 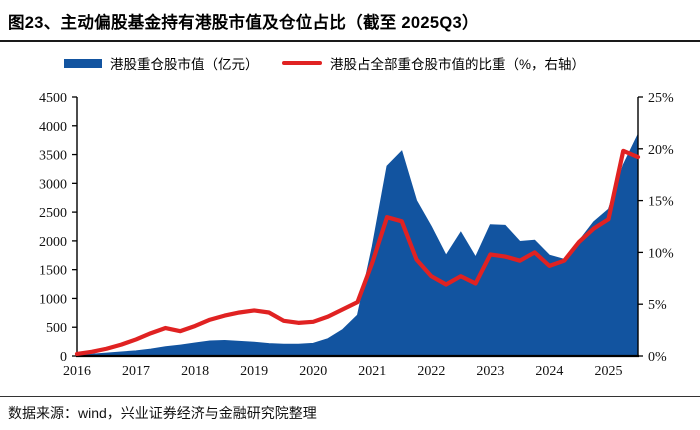 What do you see at coordinates (136, 371) in the screenshot?
I see `svg-text: 2017` at bounding box center [136, 371].